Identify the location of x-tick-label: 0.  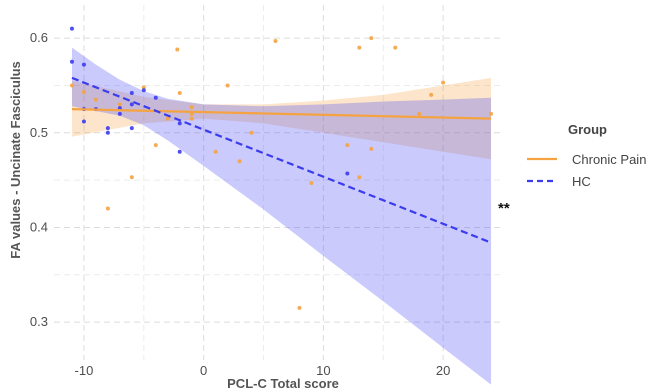
(203, 370).